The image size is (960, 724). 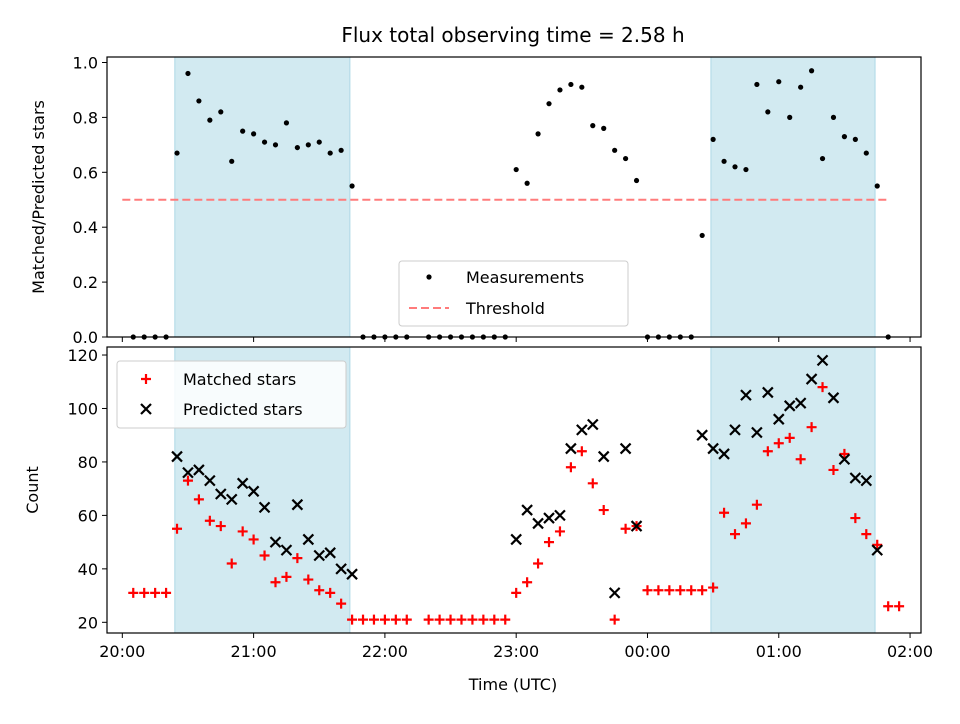 What do you see at coordinates (82, 355) in the screenshot?
I see `y-tick-label: 120` at bounding box center [82, 355].